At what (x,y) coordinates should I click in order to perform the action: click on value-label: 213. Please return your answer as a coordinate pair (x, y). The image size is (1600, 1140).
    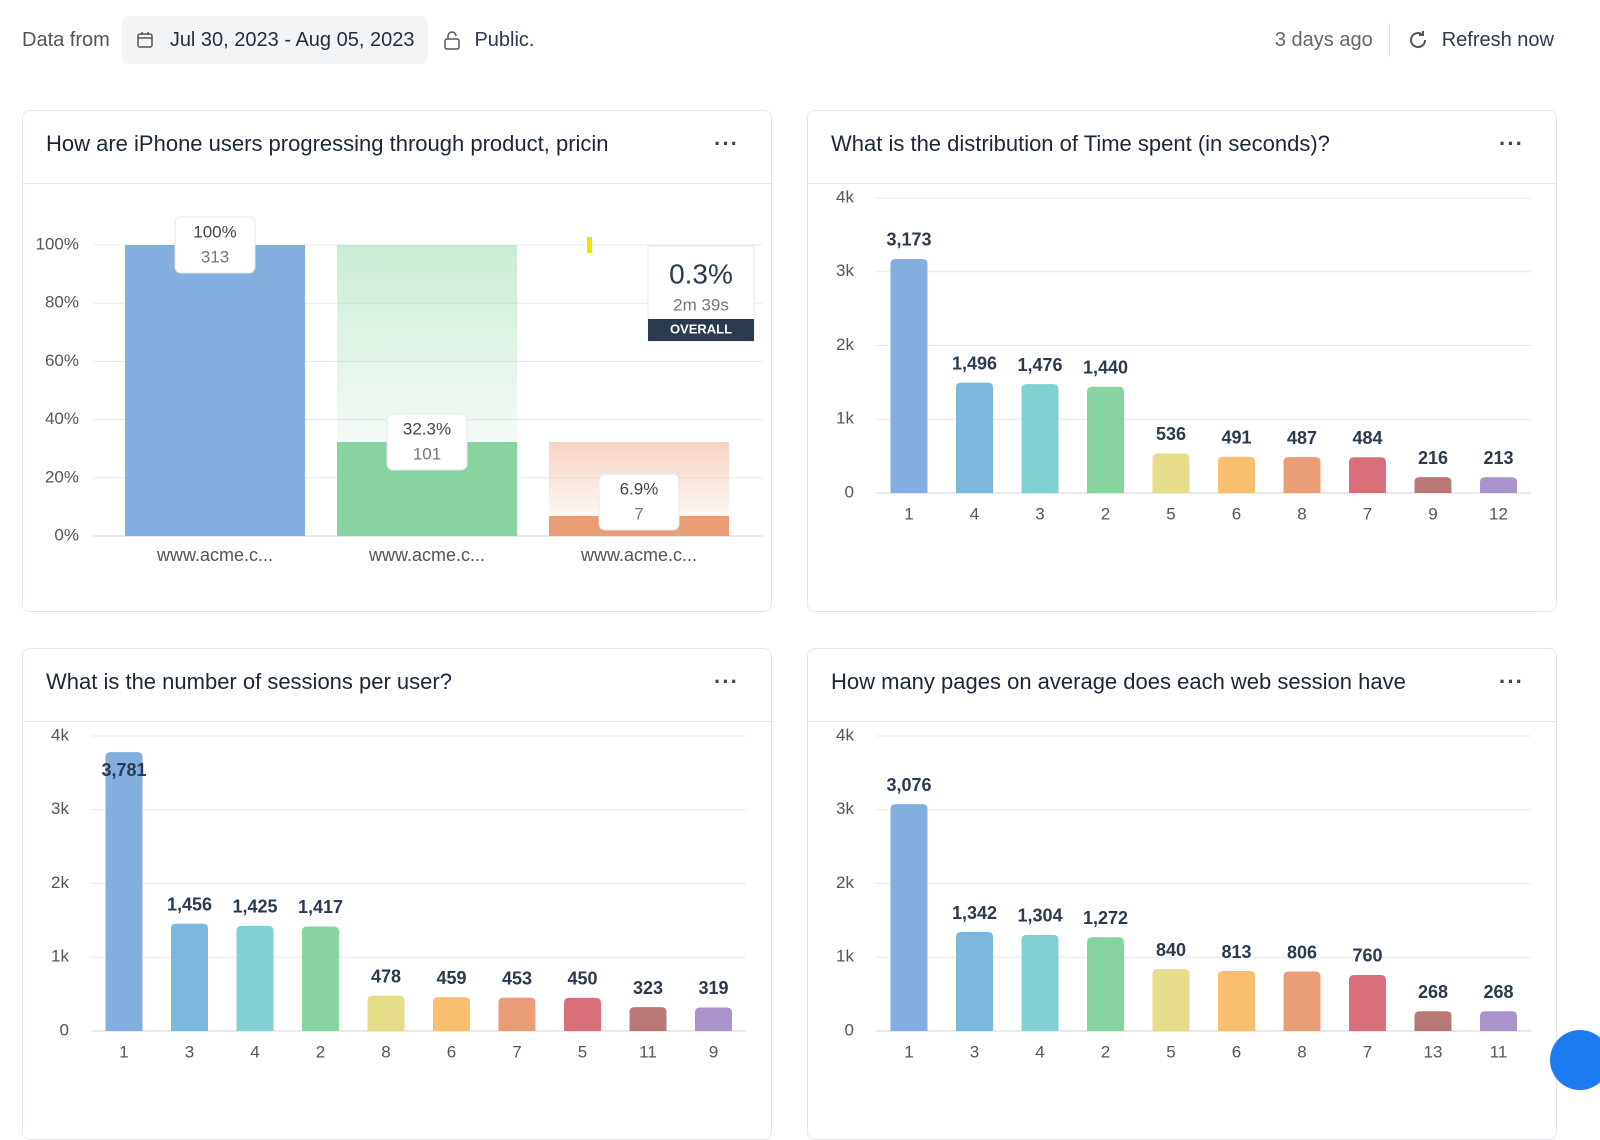
    Looking at the image, I should click on (1498, 458).